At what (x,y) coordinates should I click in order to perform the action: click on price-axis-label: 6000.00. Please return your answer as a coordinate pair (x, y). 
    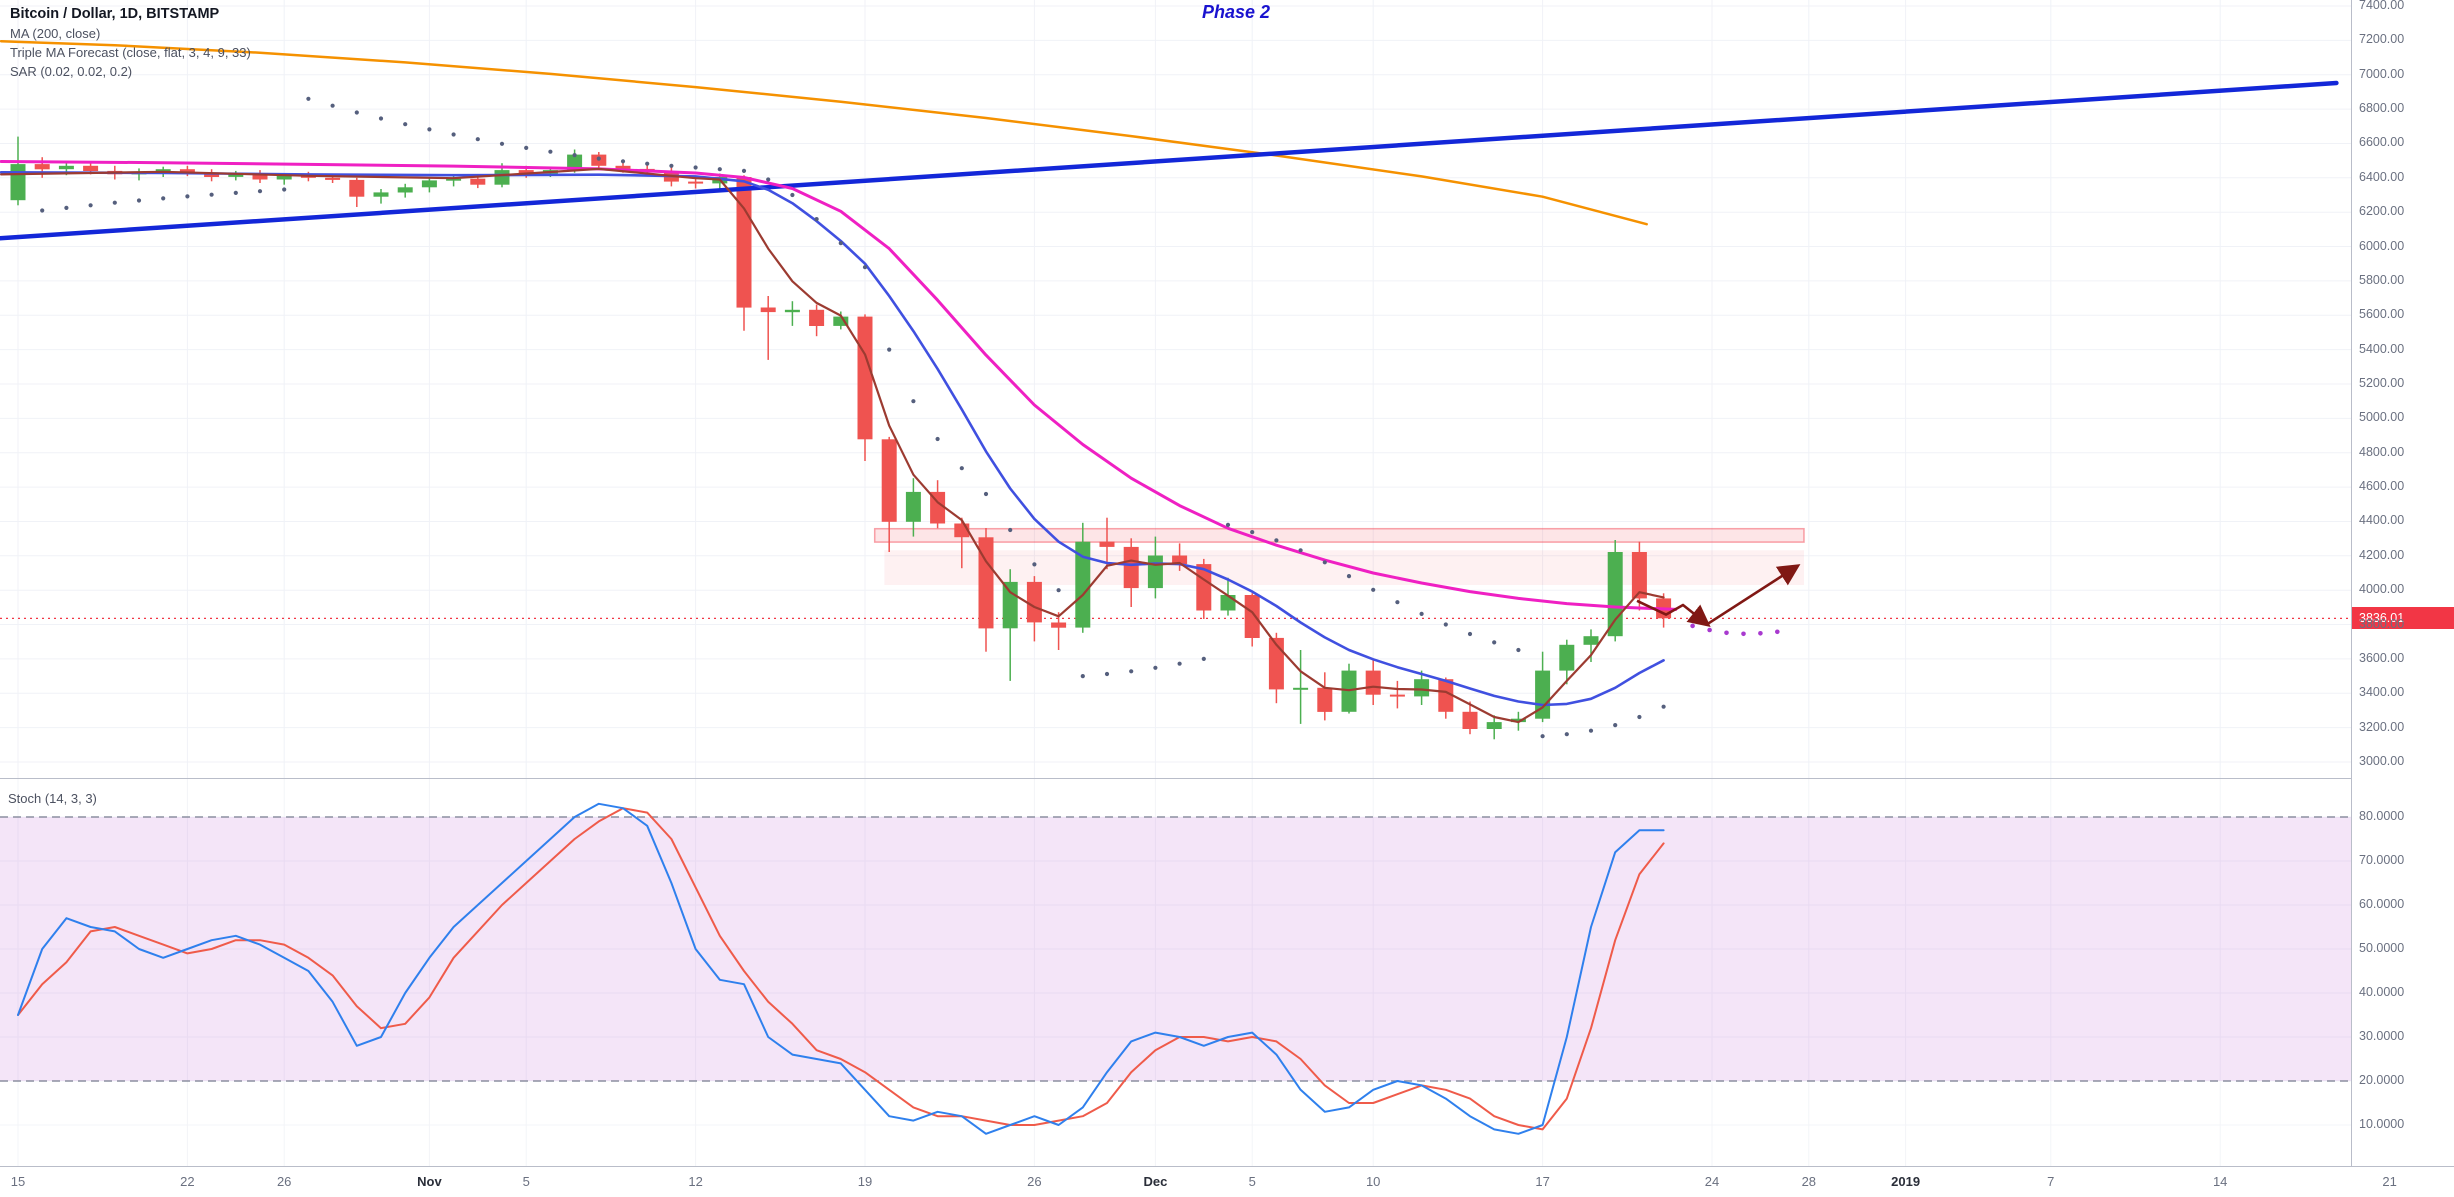
    Looking at the image, I should click on (2382, 245).